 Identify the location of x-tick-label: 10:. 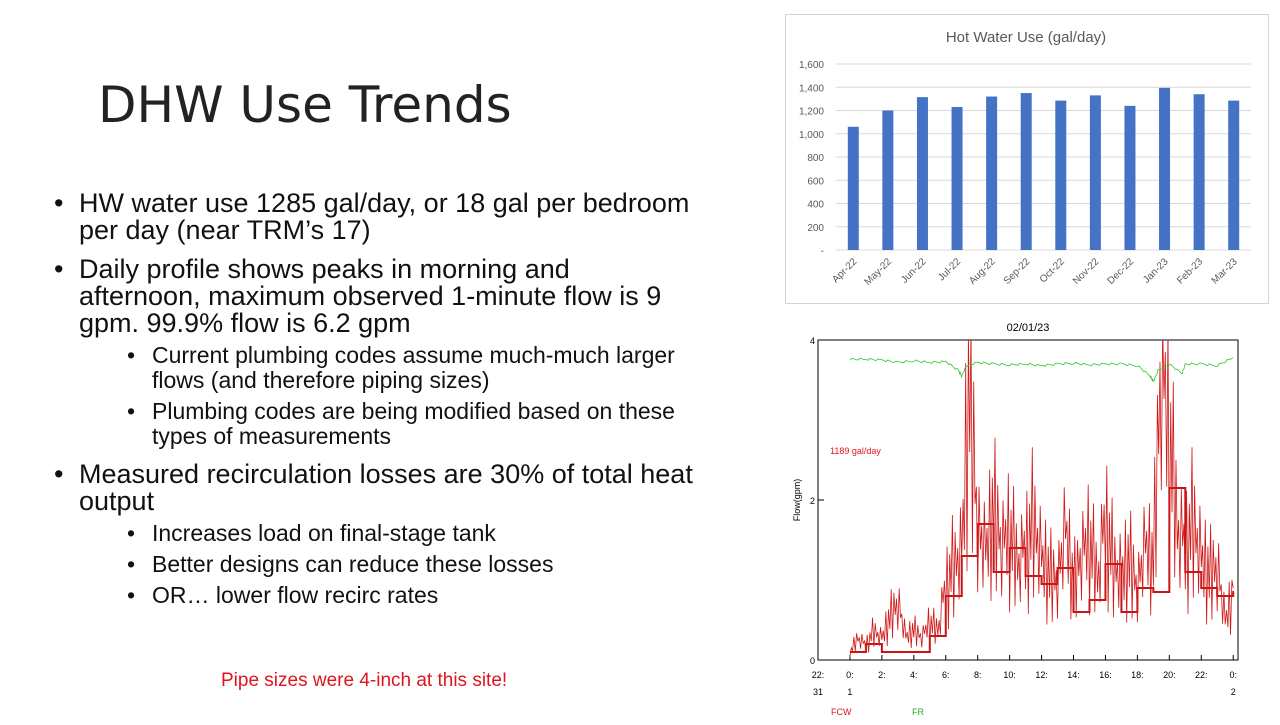
(1009, 675).